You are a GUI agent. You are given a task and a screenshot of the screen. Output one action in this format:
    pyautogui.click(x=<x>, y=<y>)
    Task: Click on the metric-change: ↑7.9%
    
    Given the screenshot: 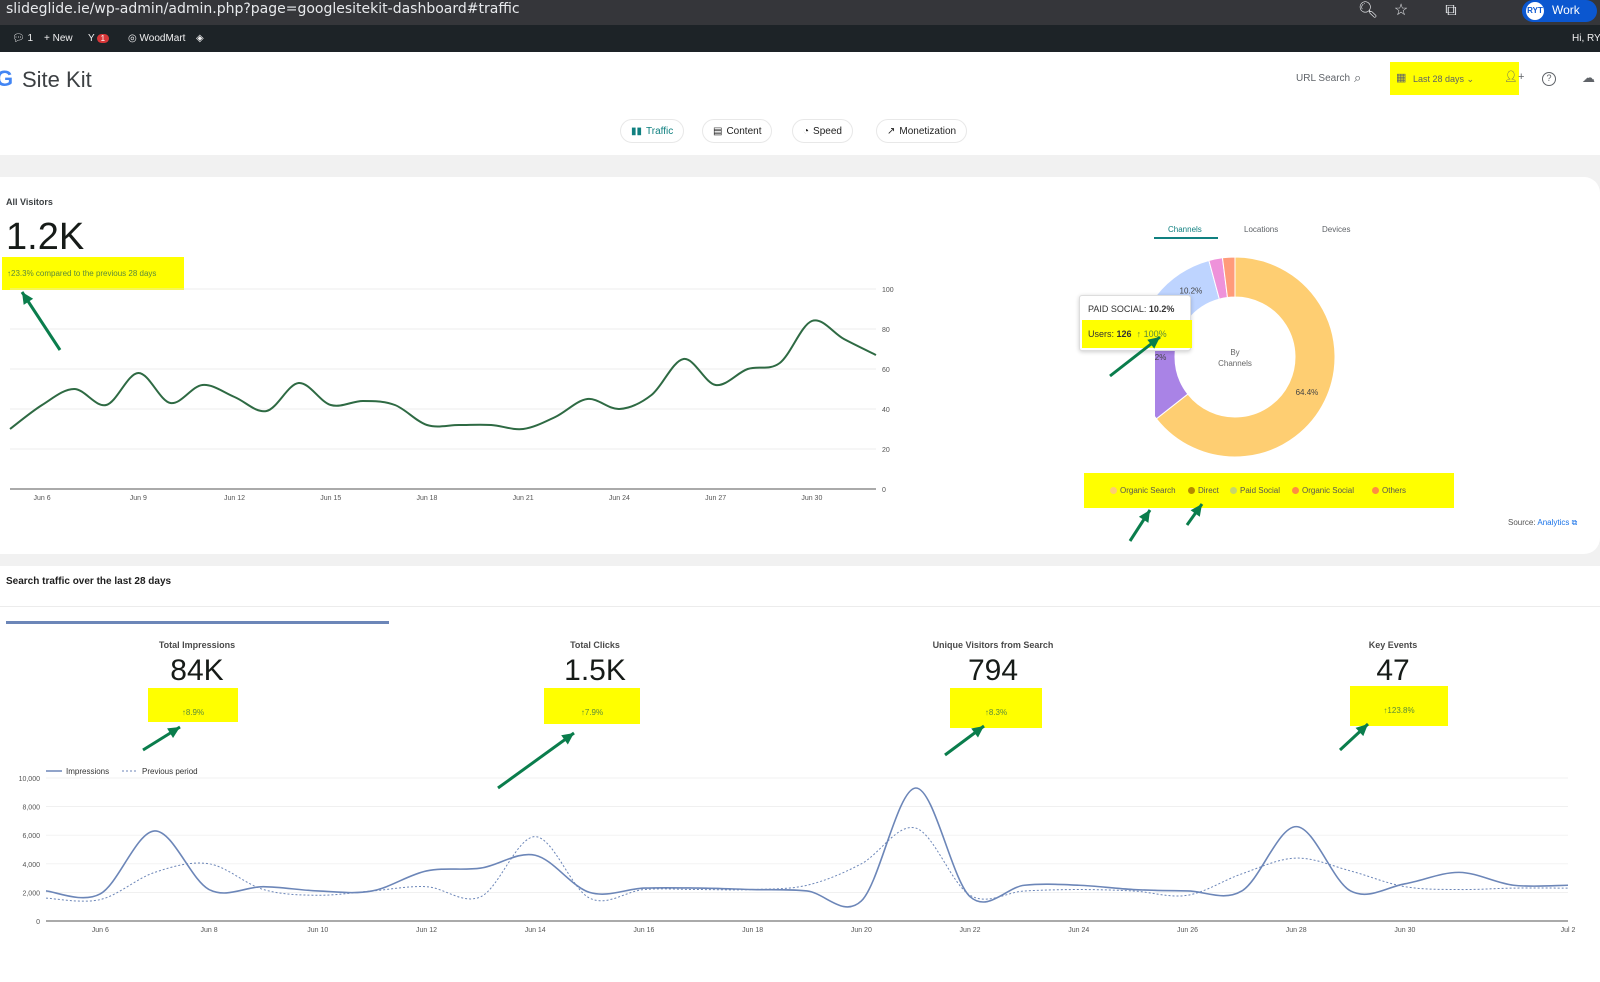 What is the action you would take?
    pyautogui.click(x=592, y=712)
    